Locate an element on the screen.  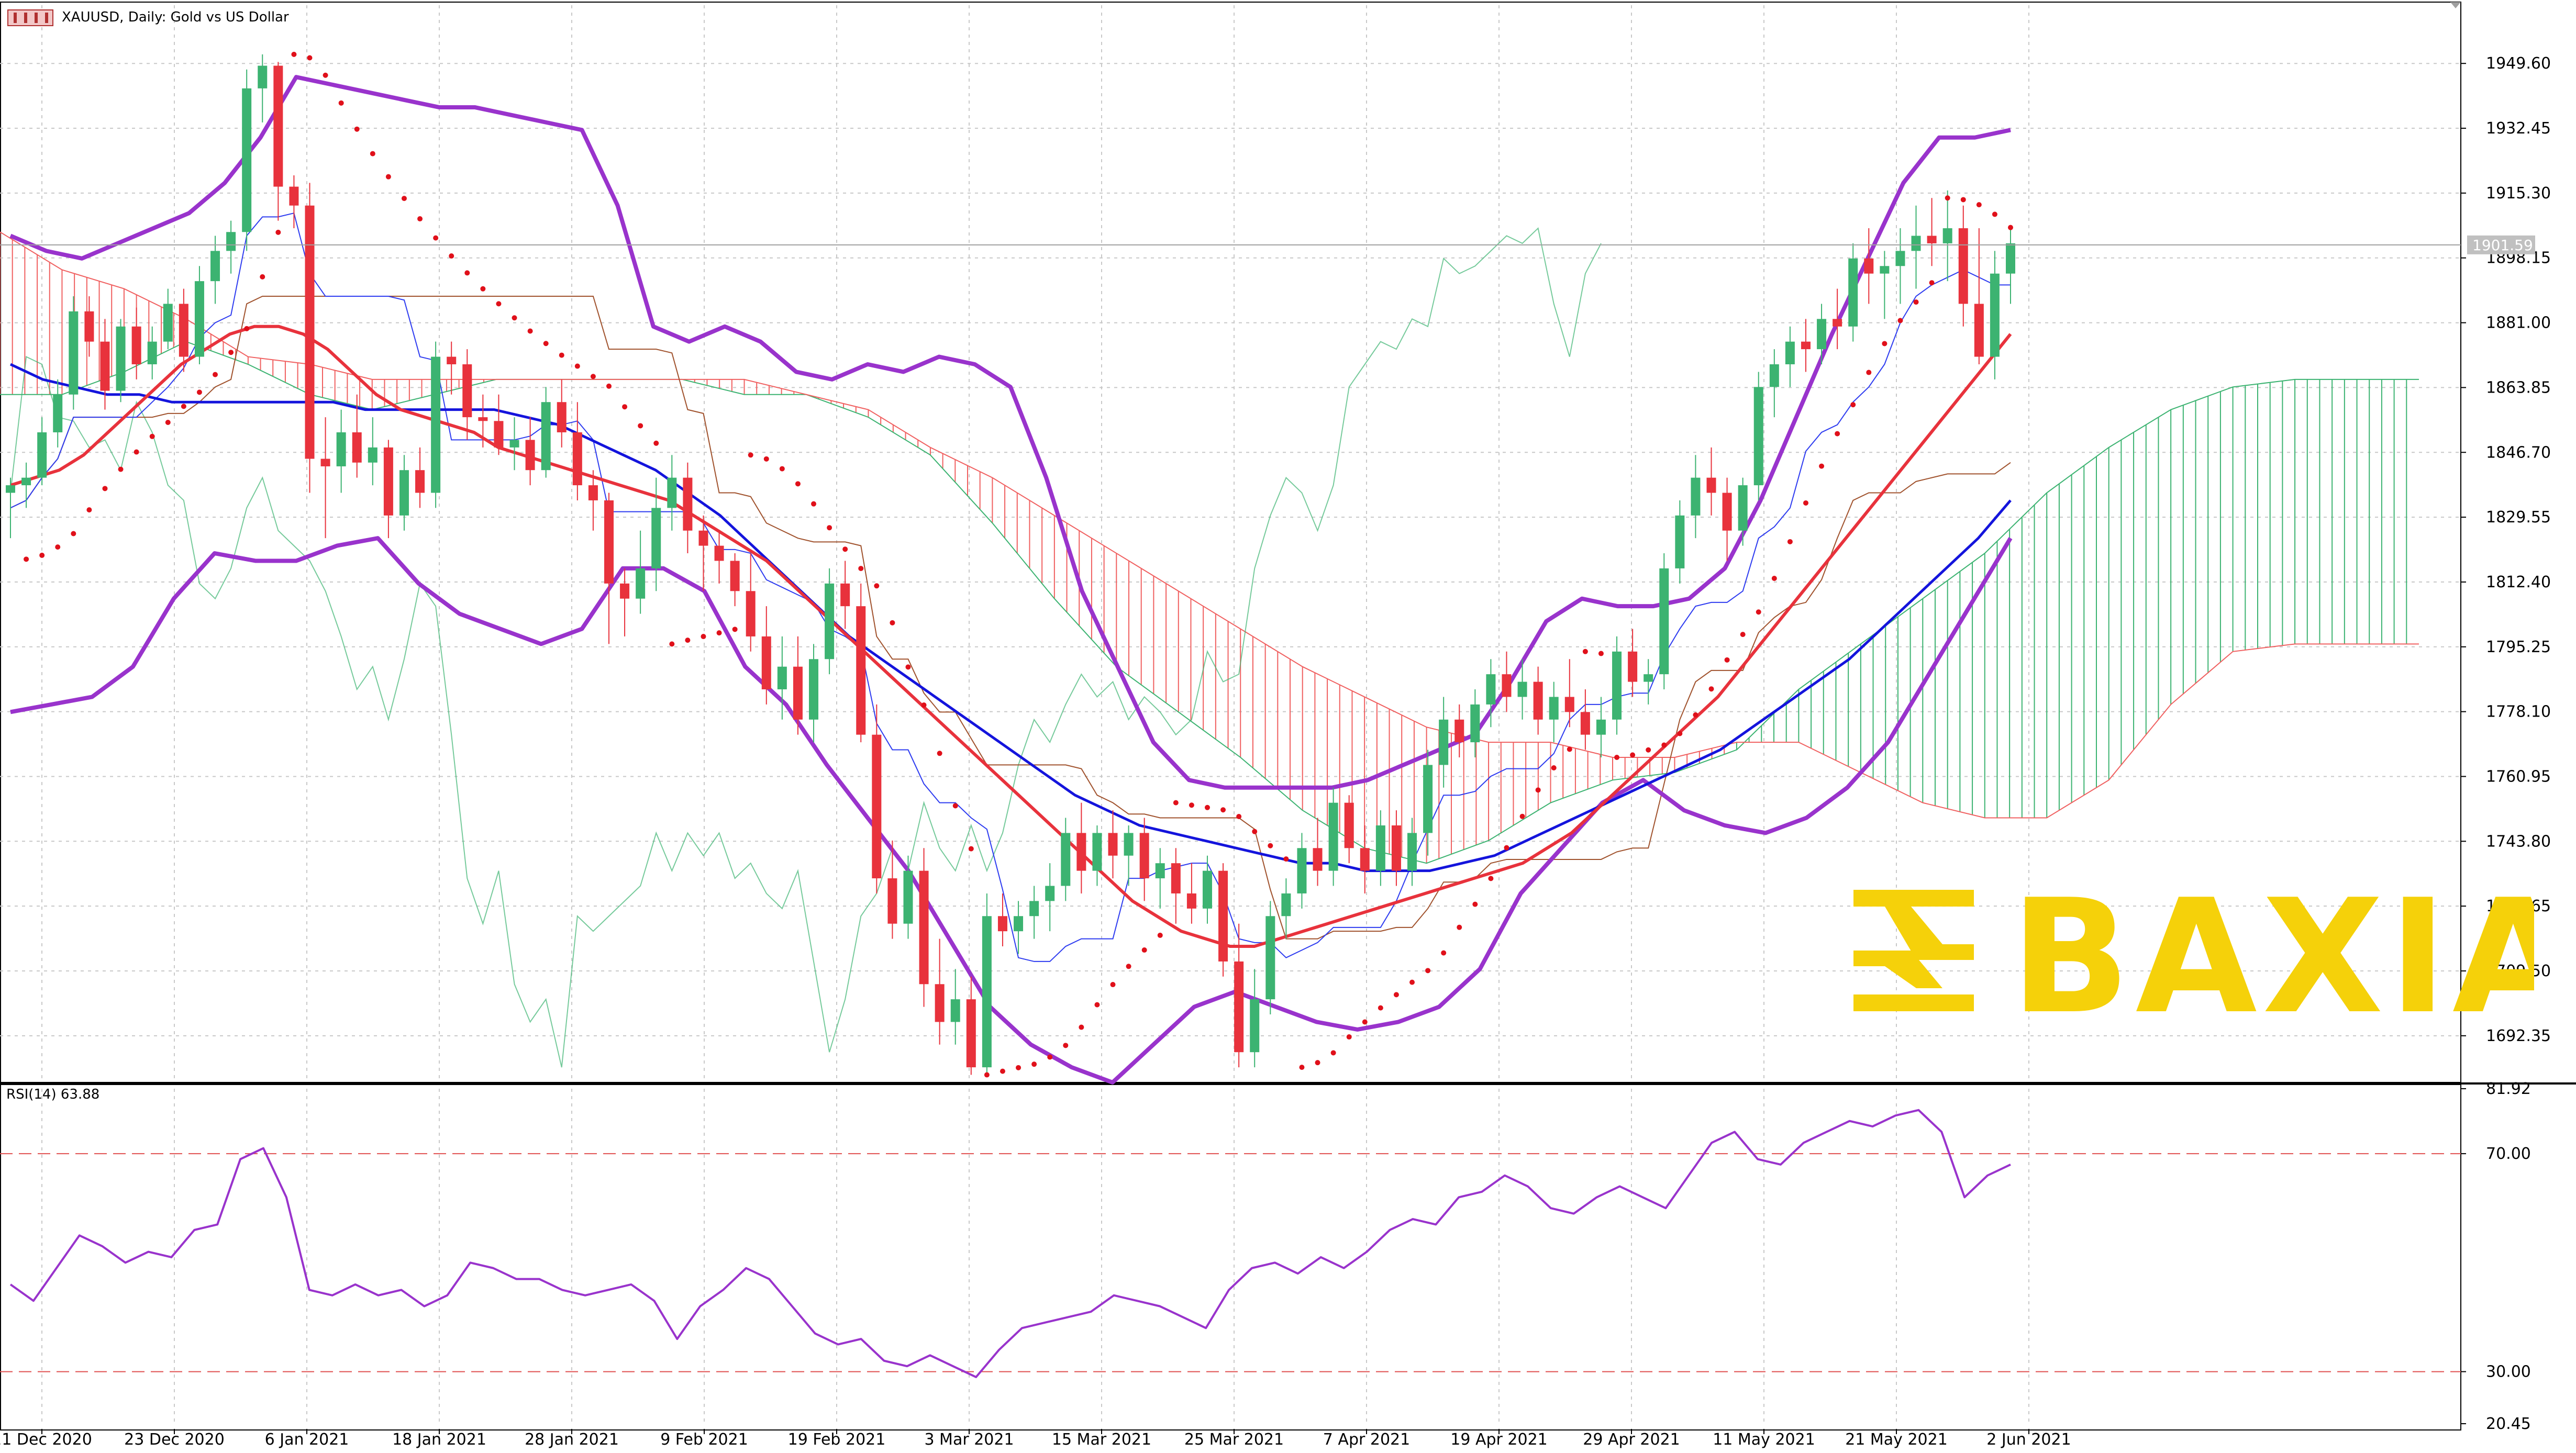
date-tick-label: 6 Jan 2021 is located at coordinates (307, 1439).